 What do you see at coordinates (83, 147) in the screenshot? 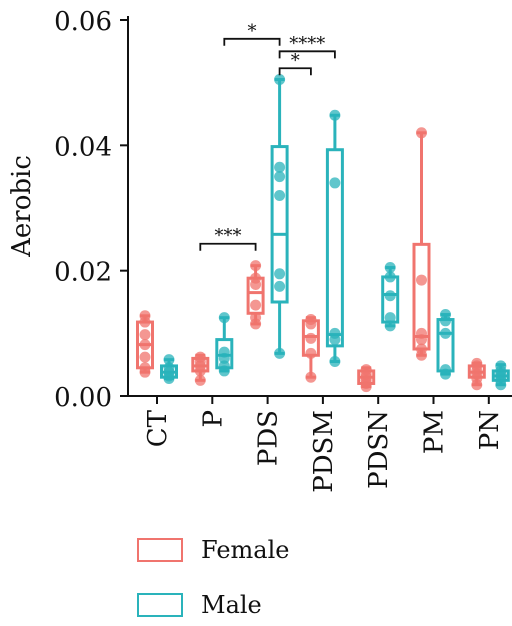
I see `y-tick-label: 0.04` at bounding box center [83, 147].